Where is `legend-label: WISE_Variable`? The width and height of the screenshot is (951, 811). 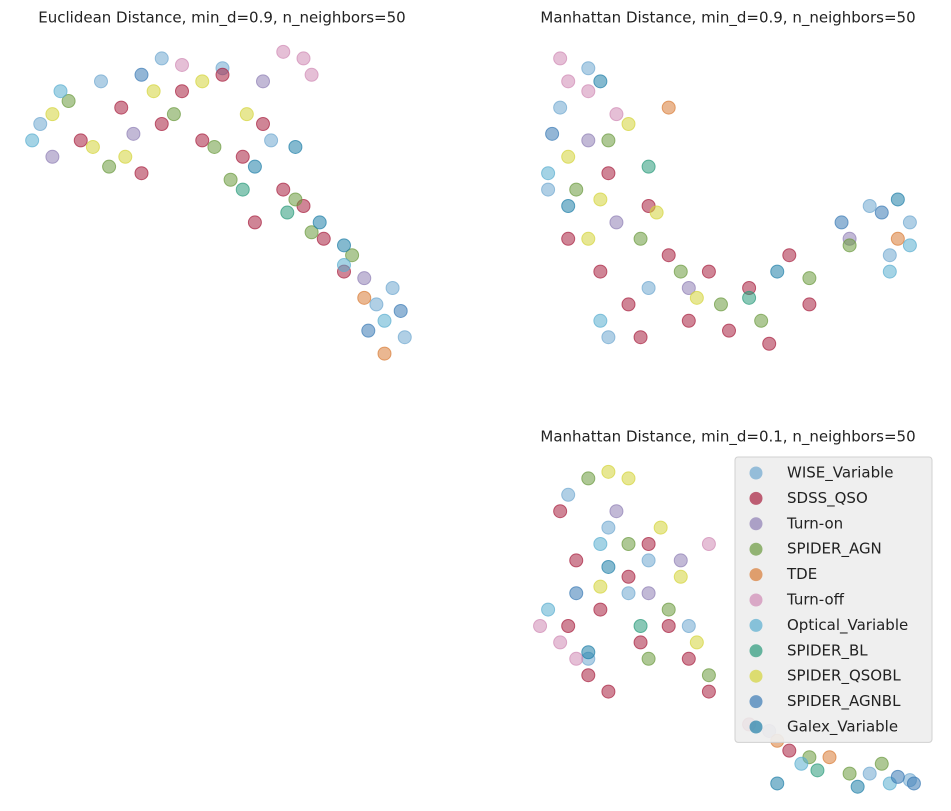 legend-label: WISE_Variable is located at coordinates (840, 473).